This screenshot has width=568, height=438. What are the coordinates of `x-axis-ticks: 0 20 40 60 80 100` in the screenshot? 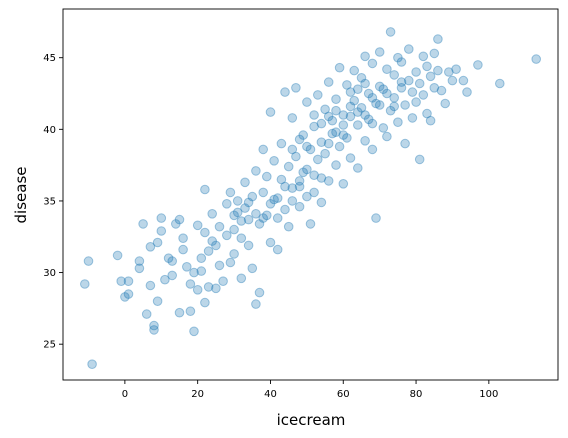 It's located at (310, 390).